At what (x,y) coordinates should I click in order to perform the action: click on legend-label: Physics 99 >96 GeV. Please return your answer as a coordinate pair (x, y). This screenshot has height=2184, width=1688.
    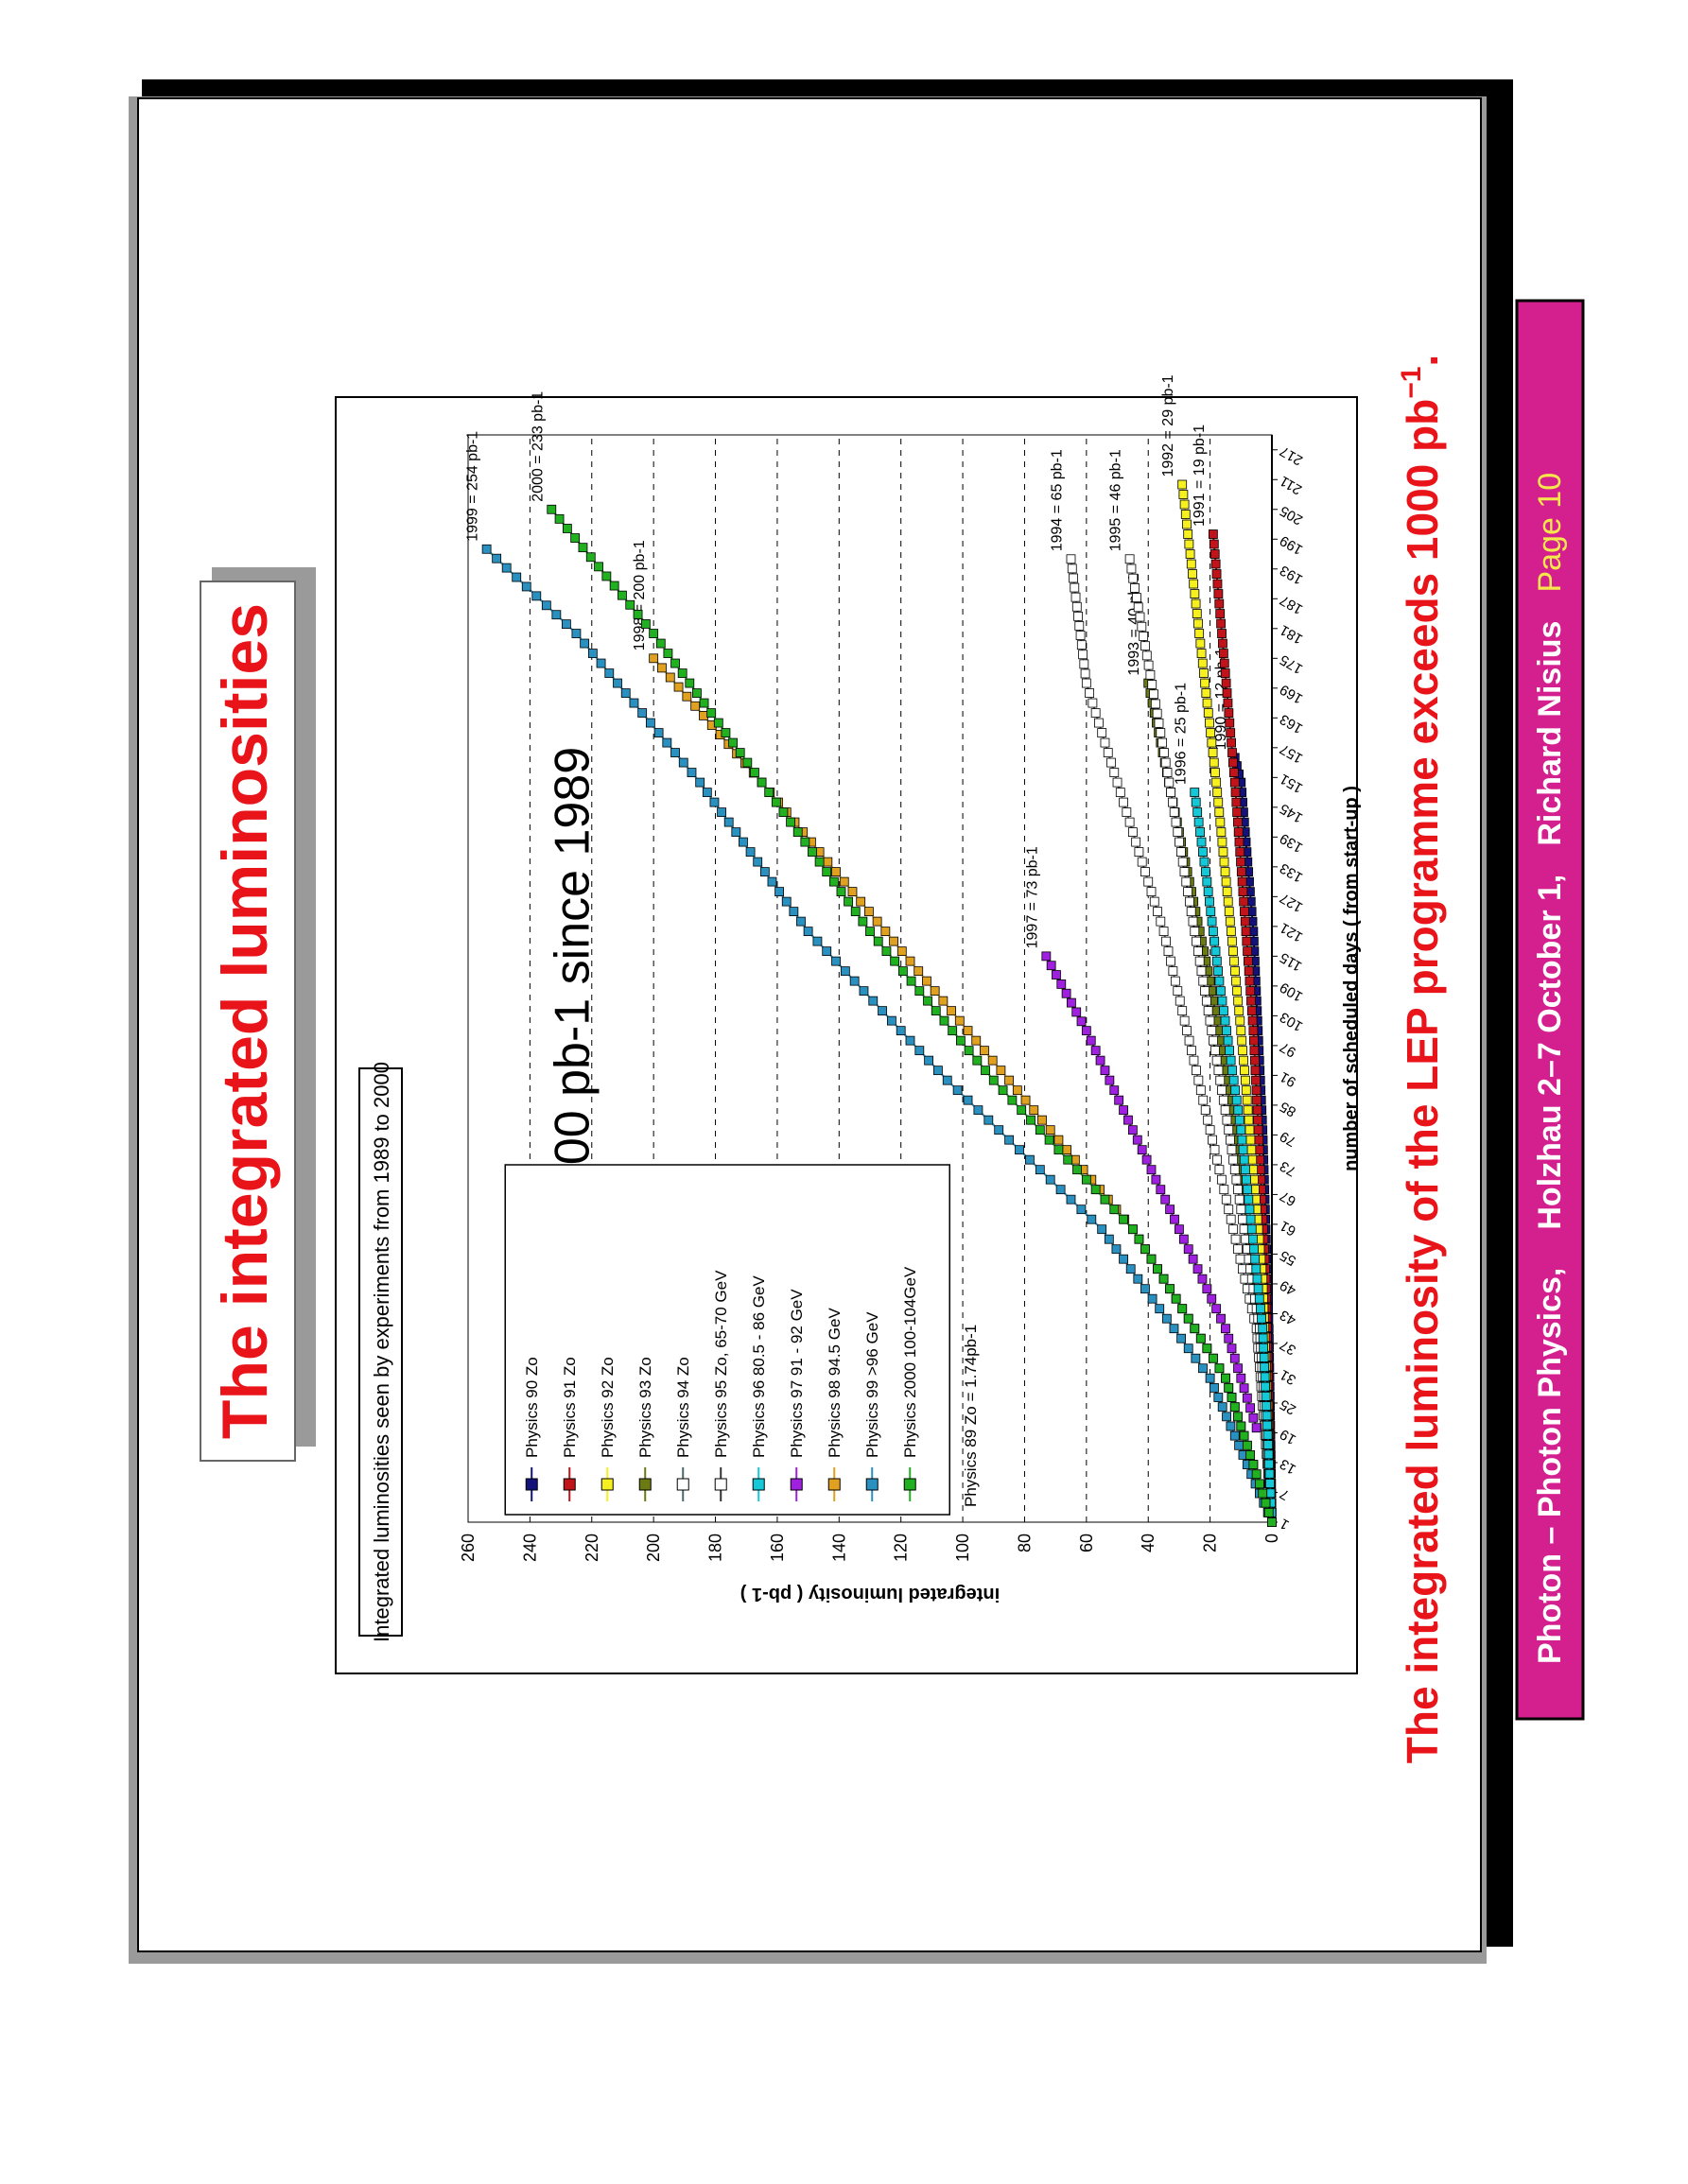
    Looking at the image, I should click on (872, 1384).